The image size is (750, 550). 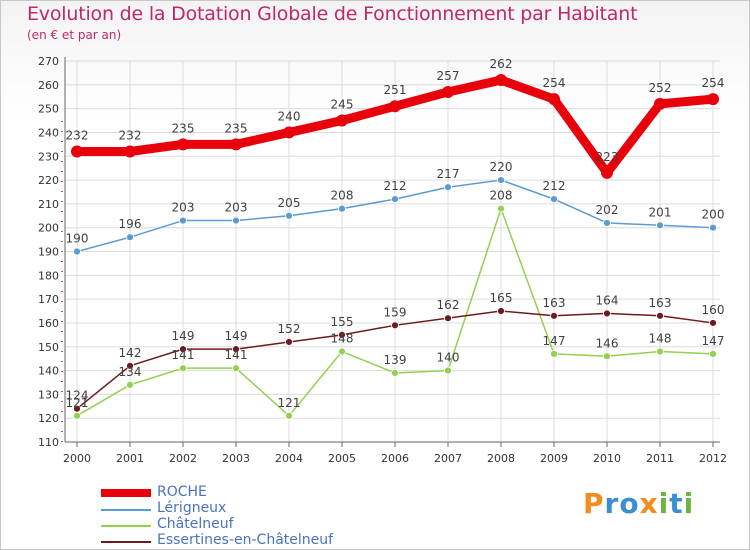 What do you see at coordinates (236, 458) in the screenshot?
I see `x-tick-label: 2003` at bounding box center [236, 458].